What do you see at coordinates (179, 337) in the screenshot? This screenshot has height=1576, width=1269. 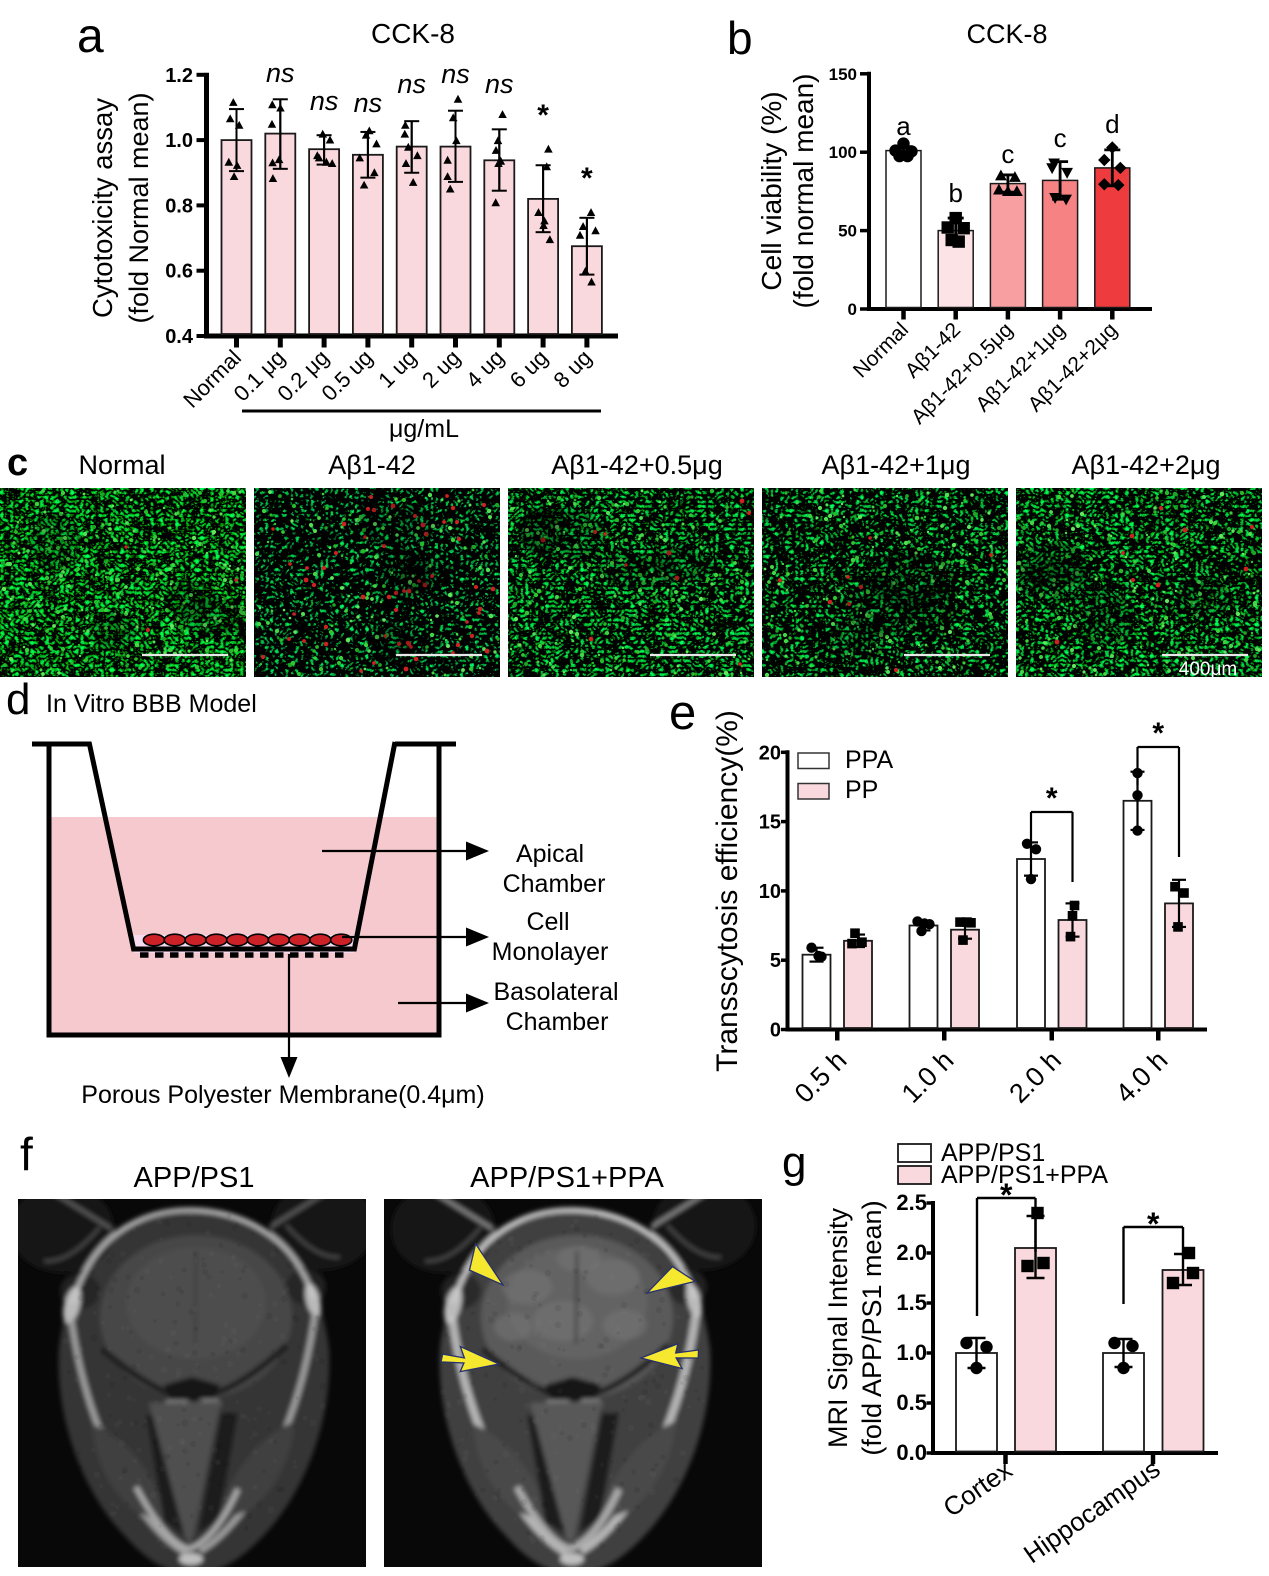 I see `svg-text: 0.4` at bounding box center [179, 337].